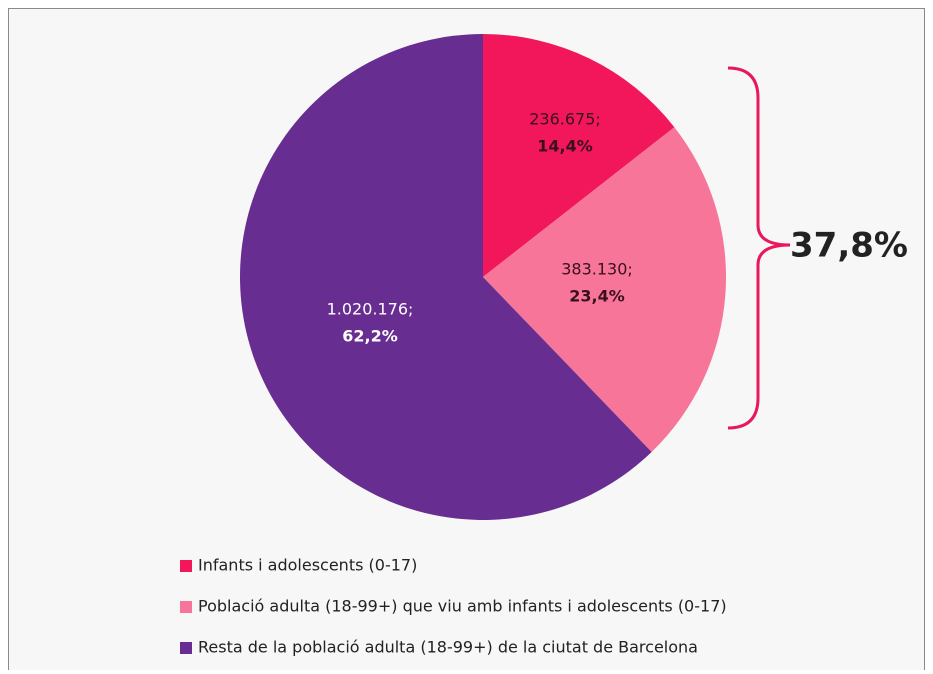  I want to click on value-label: 236.675;, so click(565, 119).